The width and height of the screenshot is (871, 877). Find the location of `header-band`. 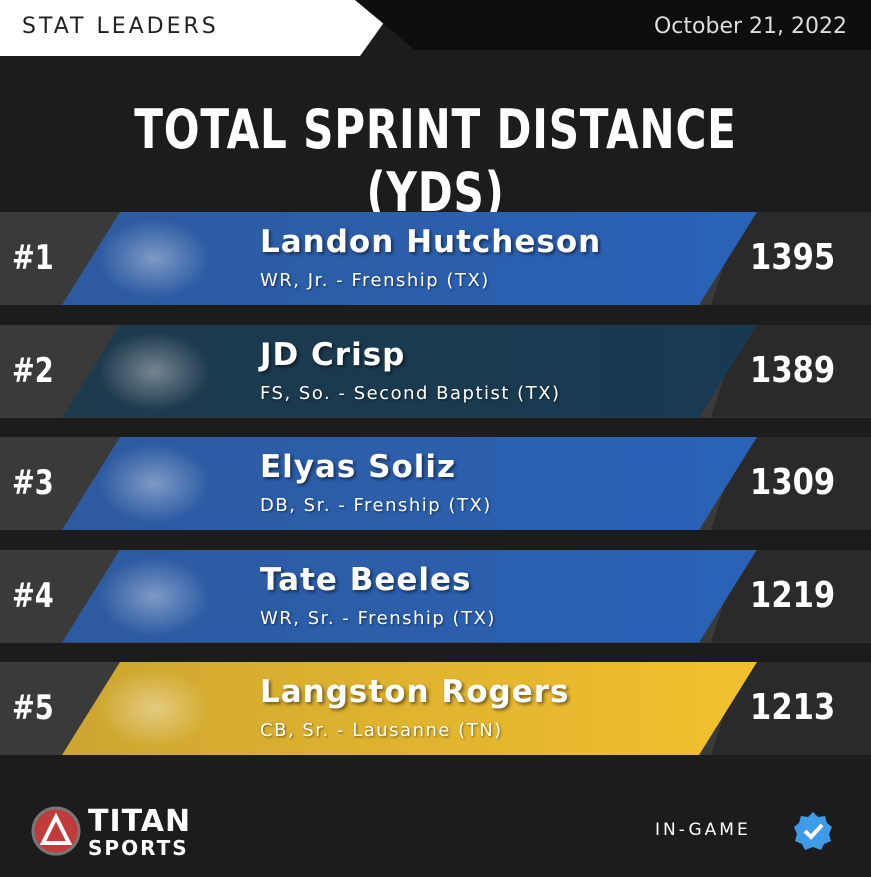

header-band is located at coordinates (200, 28).